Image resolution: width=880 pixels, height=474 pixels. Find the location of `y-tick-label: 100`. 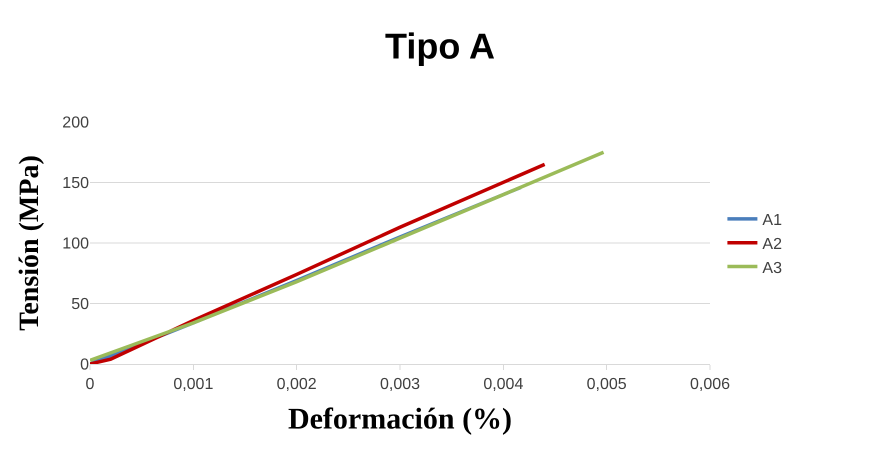

y-tick-label: 100 is located at coordinates (76, 244).